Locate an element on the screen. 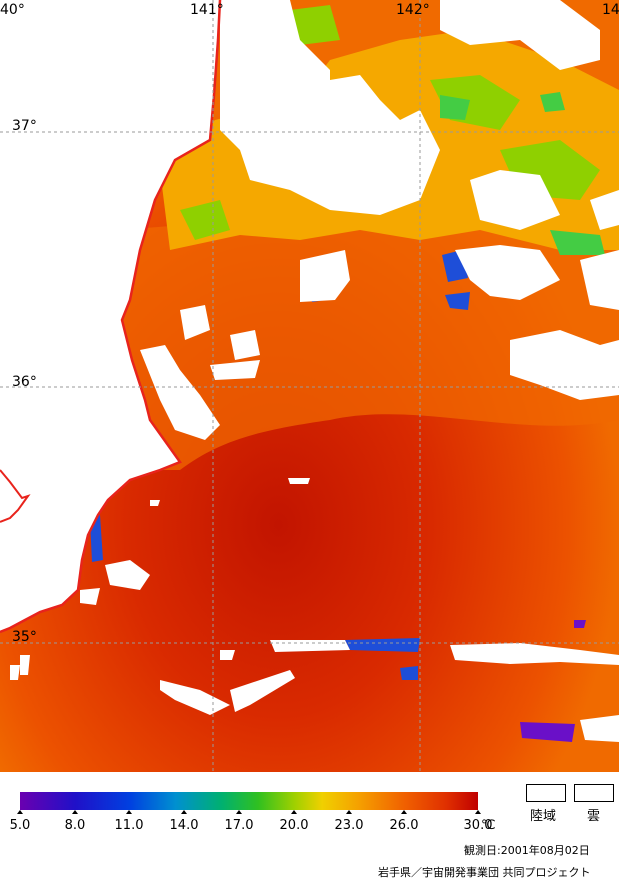  cloud-swatch is located at coordinates (594, 793).